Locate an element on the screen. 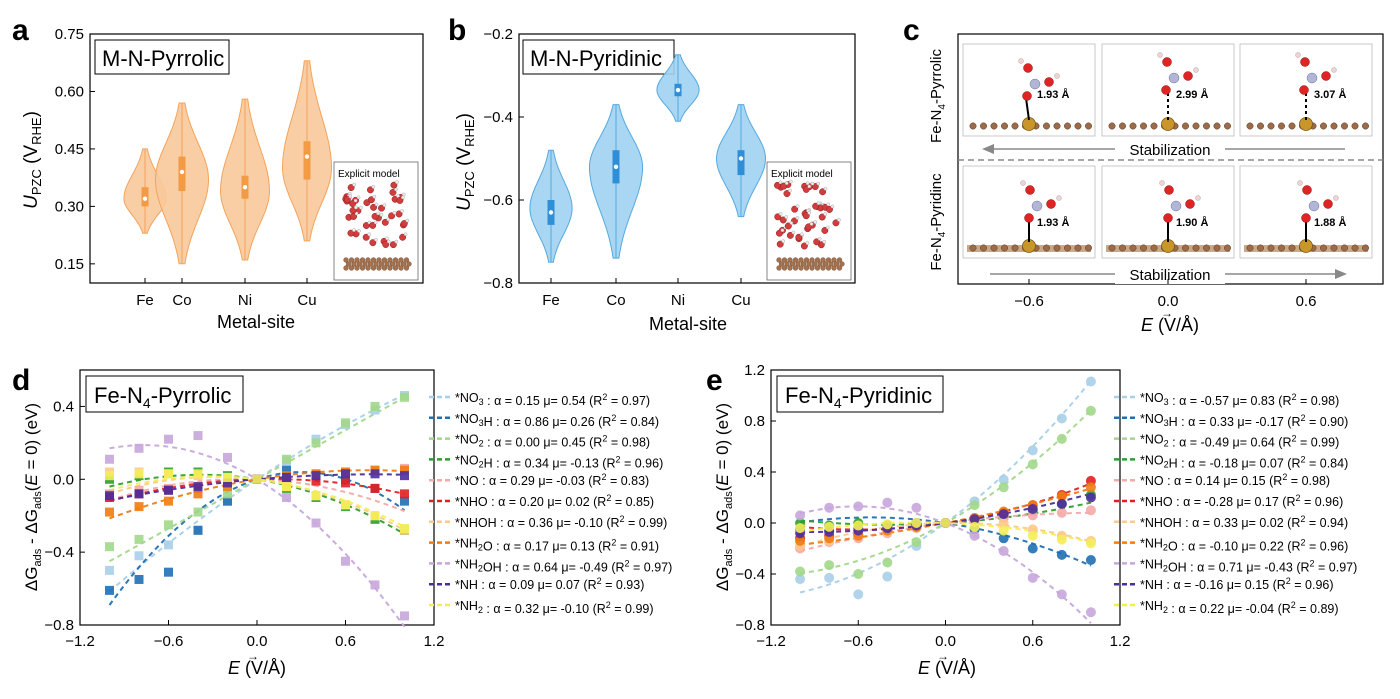 Image resolution: width=1400 pixels, height=699 pixels. y-tick-label: 0.8 is located at coordinates (754, 421).